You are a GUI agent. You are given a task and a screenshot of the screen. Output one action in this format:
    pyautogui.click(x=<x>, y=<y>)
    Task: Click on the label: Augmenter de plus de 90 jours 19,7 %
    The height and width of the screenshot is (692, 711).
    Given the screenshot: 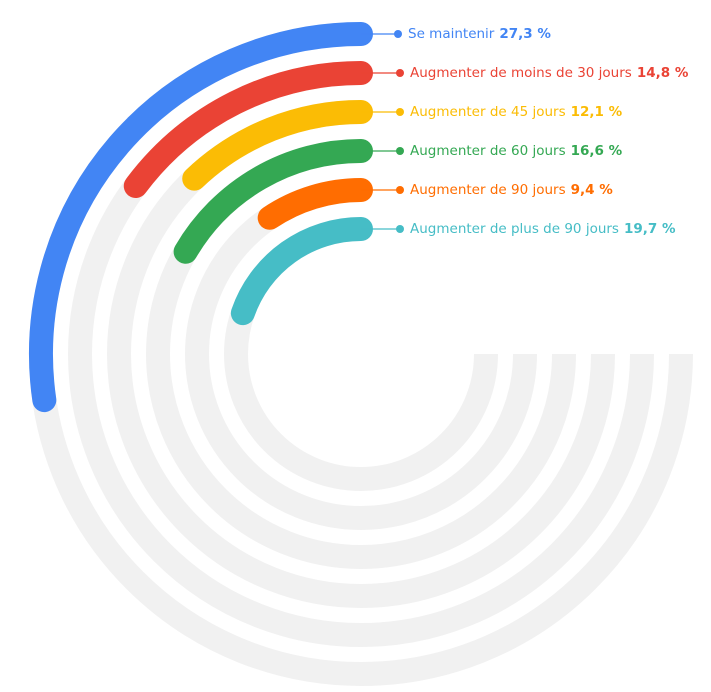 What is the action you would take?
    pyautogui.click(x=543, y=229)
    